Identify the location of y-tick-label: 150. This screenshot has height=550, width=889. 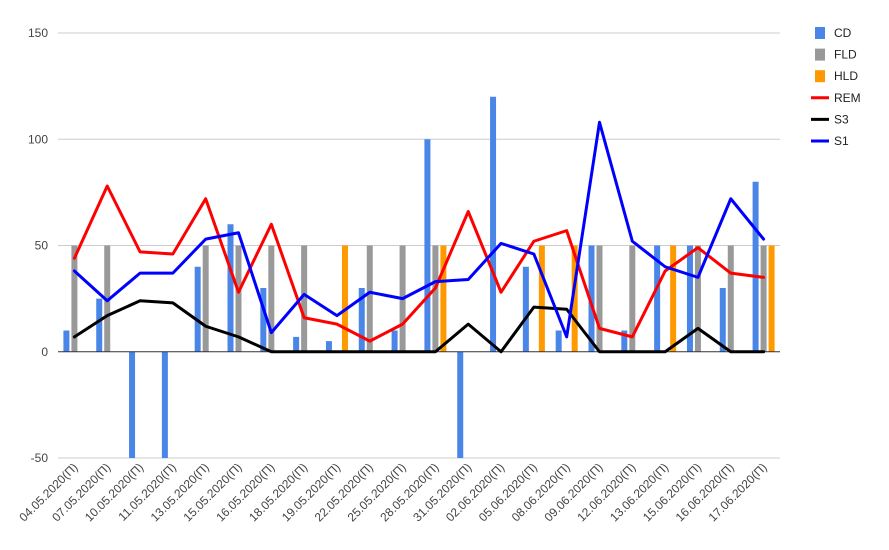
(38, 33).